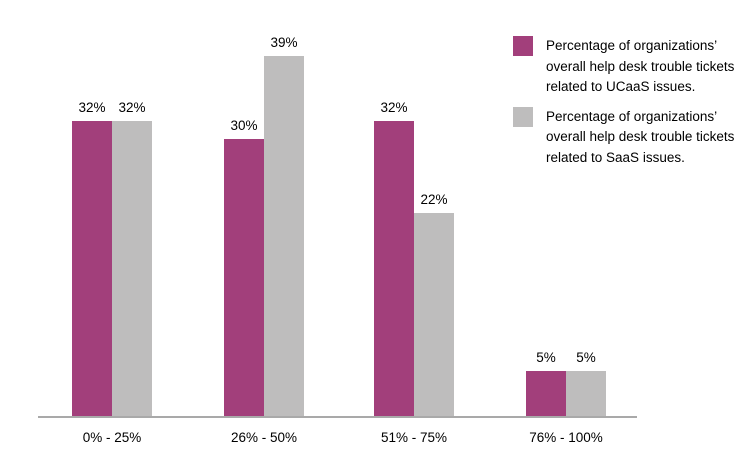  What do you see at coordinates (92, 269) in the screenshot?
I see `bar-series0-group0` at bounding box center [92, 269].